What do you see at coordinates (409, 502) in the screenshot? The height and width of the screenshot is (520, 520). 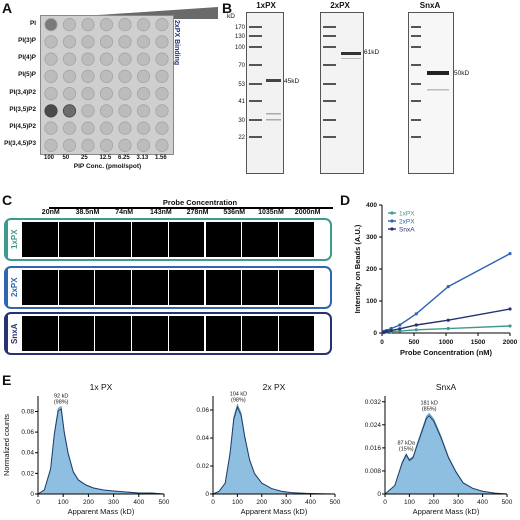 I see `x-tick-label: 100` at bounding box center [409, 502].